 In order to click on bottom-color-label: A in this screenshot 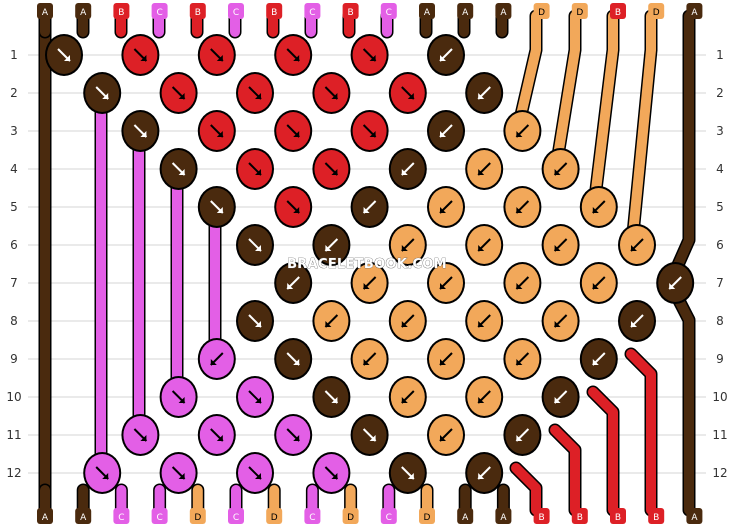, I will do `click(83, 518)`.